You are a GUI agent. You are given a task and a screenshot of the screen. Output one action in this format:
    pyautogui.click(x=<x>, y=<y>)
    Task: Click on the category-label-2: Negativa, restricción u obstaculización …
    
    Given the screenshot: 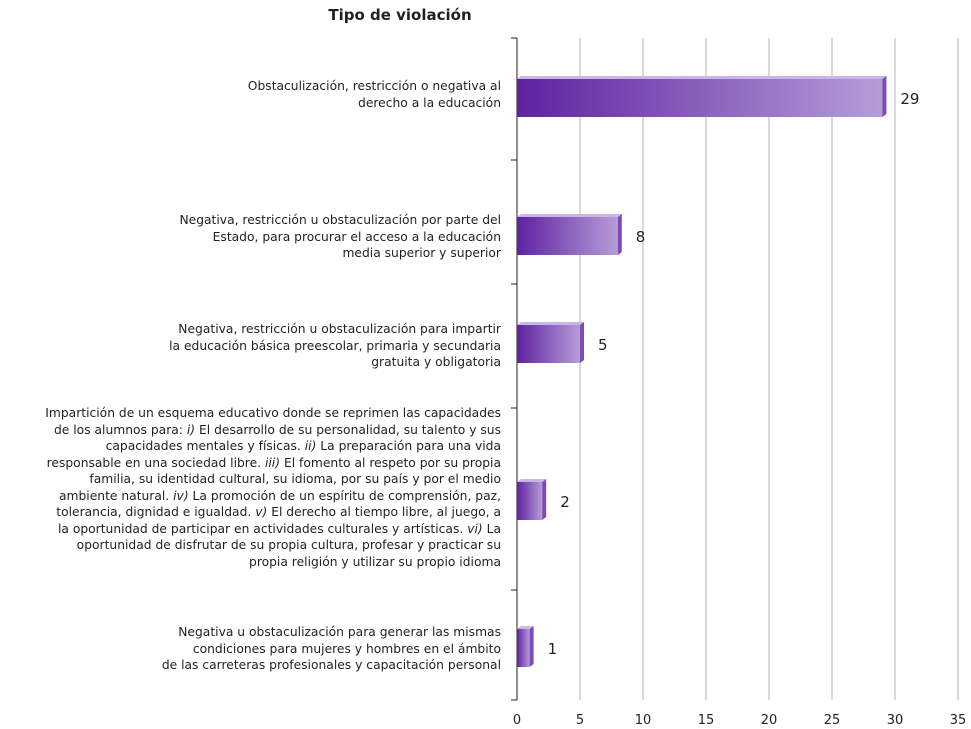 What is the action you would take?
    pyautogui.click(x=335, y=346)
    